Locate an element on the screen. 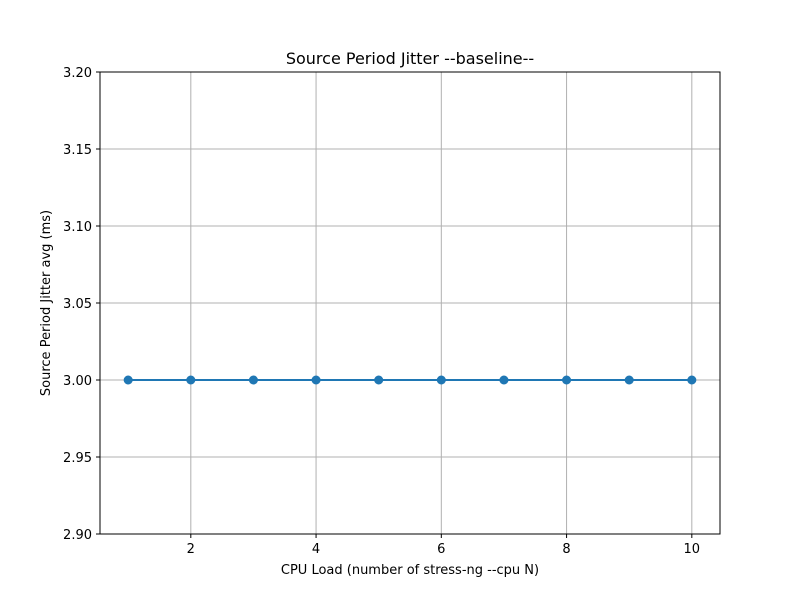 The image size is (800, 600). y-tick-label: 3.10 is located at coordinates (77, 227).